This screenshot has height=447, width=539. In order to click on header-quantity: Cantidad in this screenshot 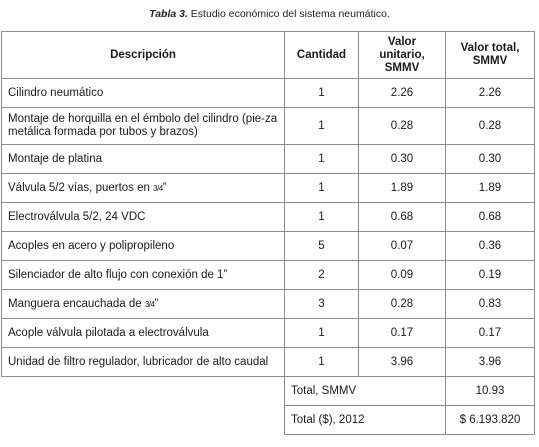, I will do `click(321, 55)`.